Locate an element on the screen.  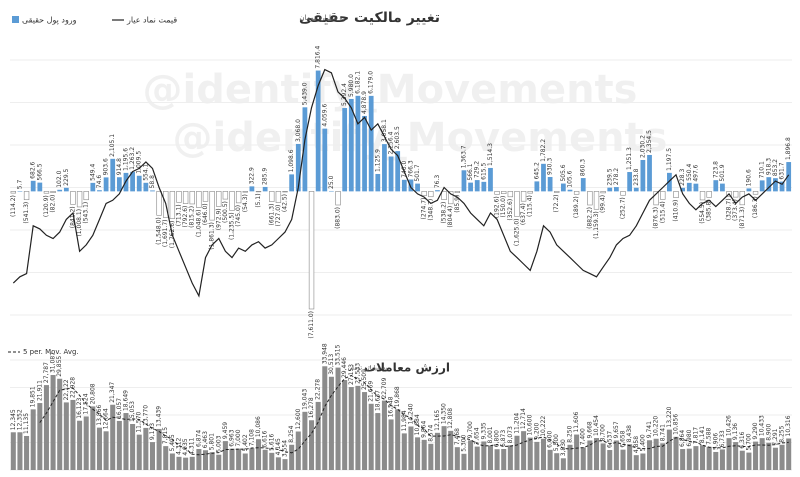
data-label: (876.3) is located at coordinates (656, 218).